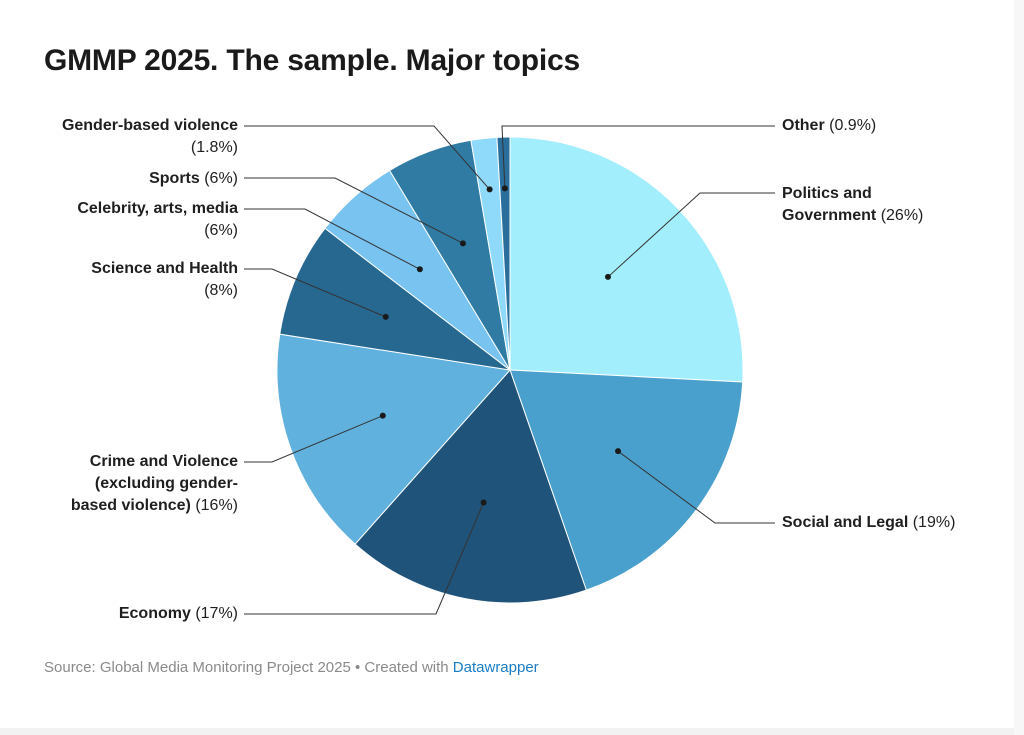  Describe the element at coordinates (178, 613) in the screenshot. I see `label-economy: Economy (17%)` at that location.